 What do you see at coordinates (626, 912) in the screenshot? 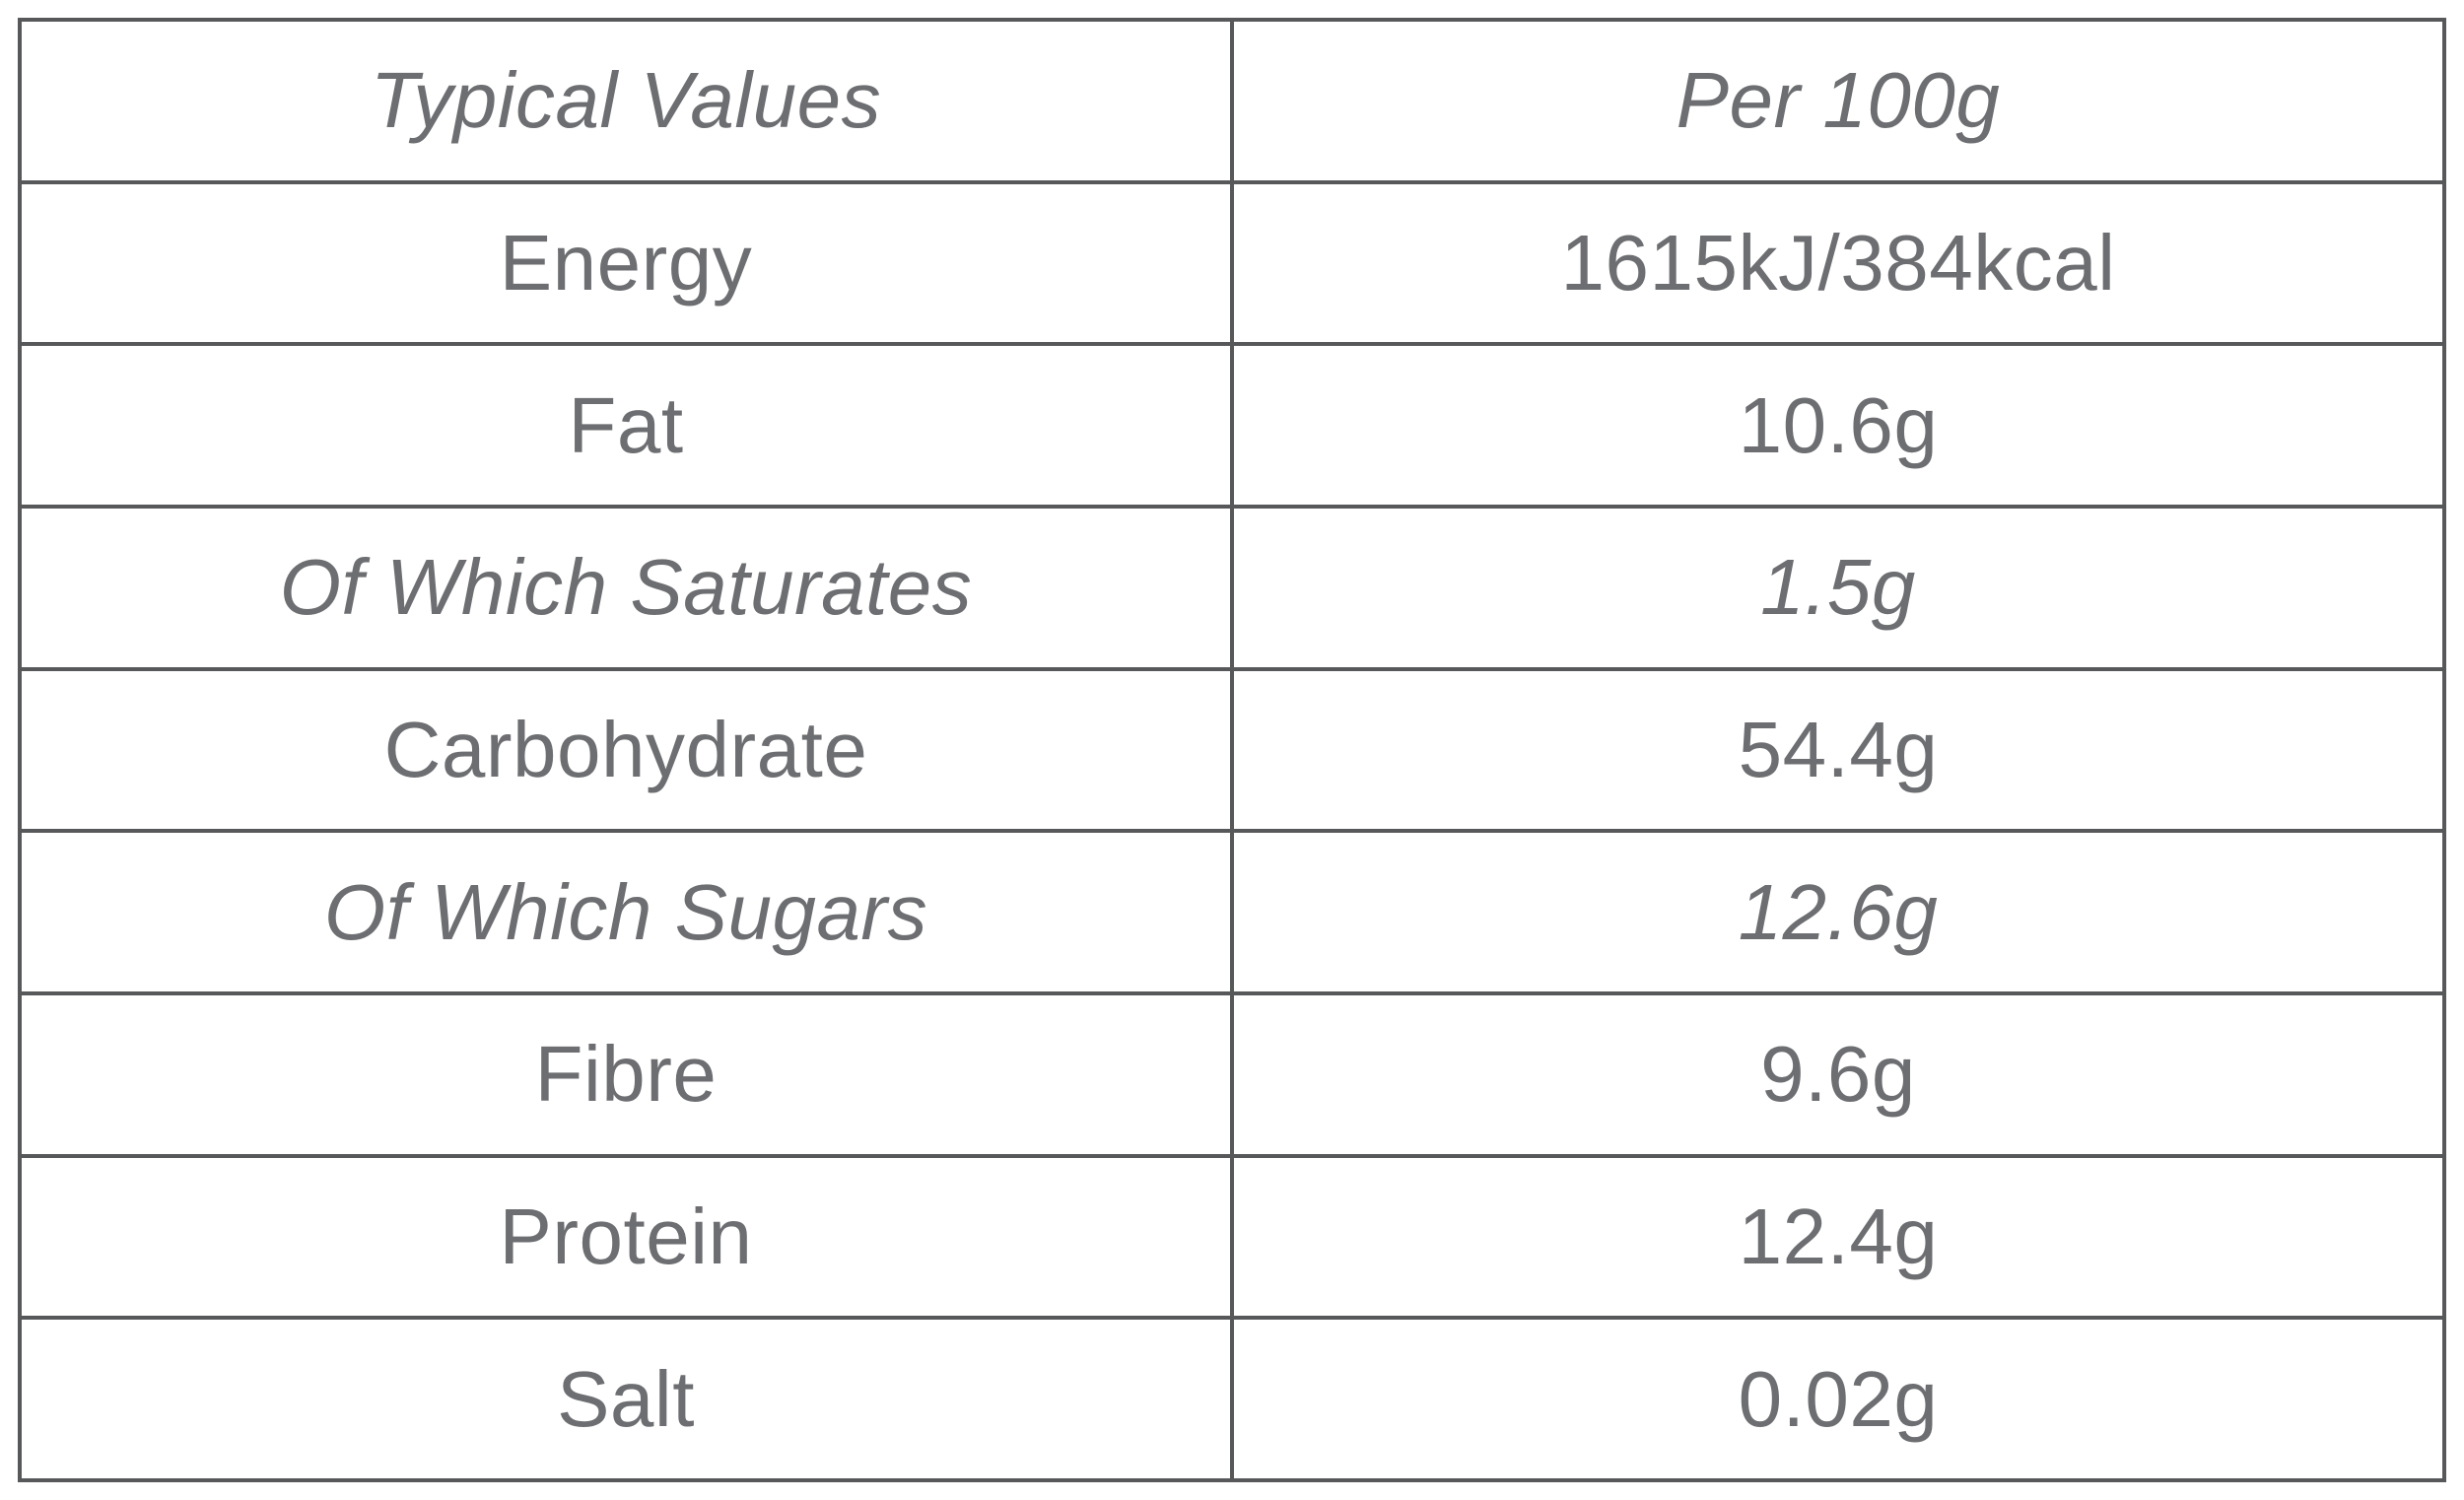
I see `row-sugars-label: Of Which Sugars` at bounding box center [626, 912].